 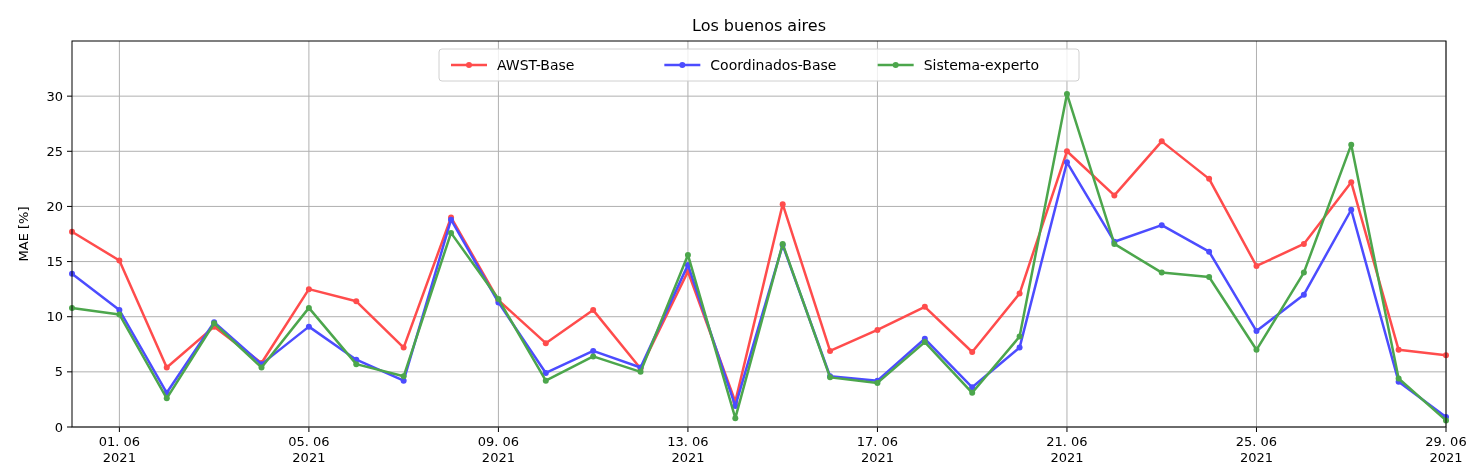 I want to click on y-tick-label: 25, so click(x=54, y=151).